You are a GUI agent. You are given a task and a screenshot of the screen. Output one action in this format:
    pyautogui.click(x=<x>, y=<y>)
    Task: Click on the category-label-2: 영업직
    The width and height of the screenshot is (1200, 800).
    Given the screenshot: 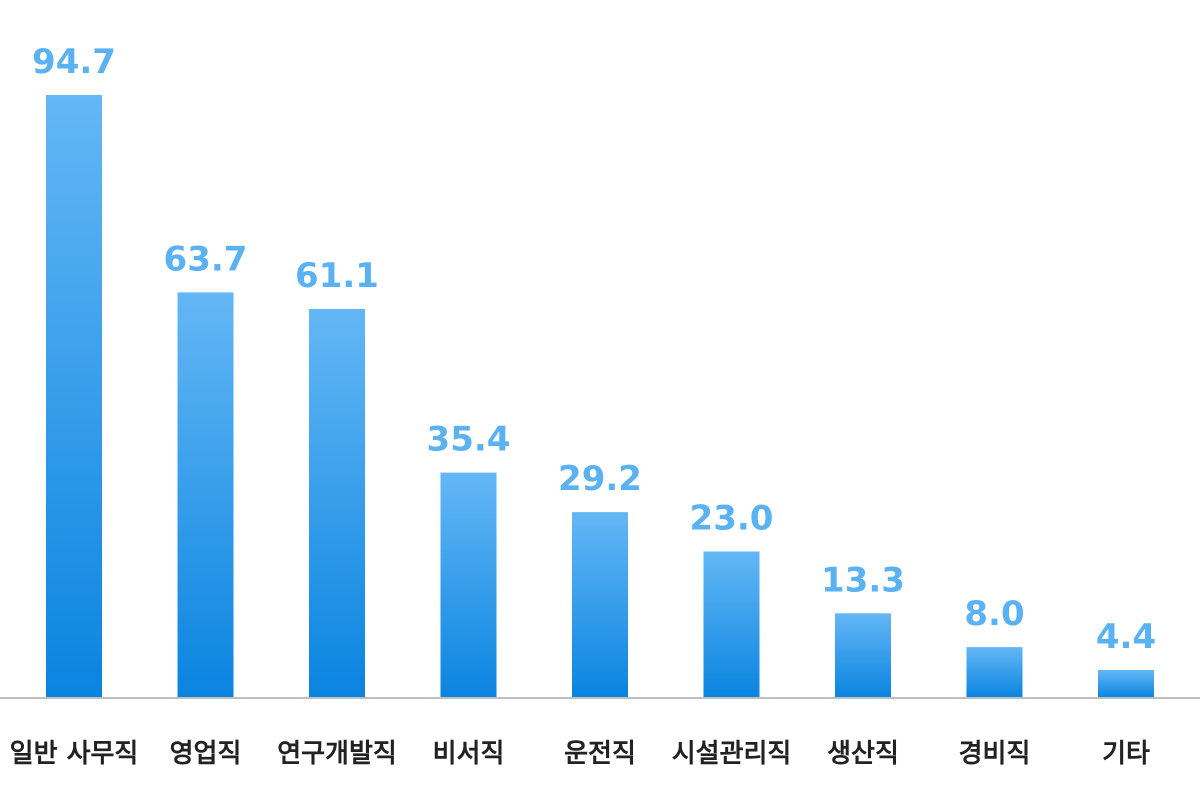 What is the action you would take?
    pyautogui.click(x=206, y=754)
    